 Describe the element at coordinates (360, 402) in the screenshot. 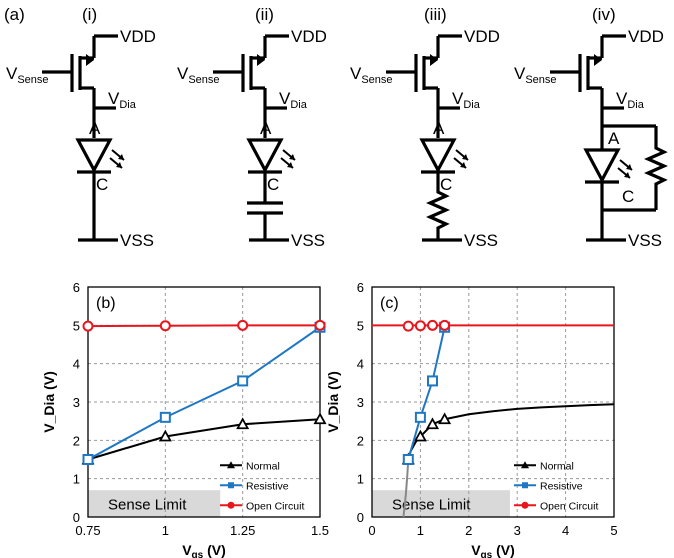

I see `y-tick-label: 3` at that location.